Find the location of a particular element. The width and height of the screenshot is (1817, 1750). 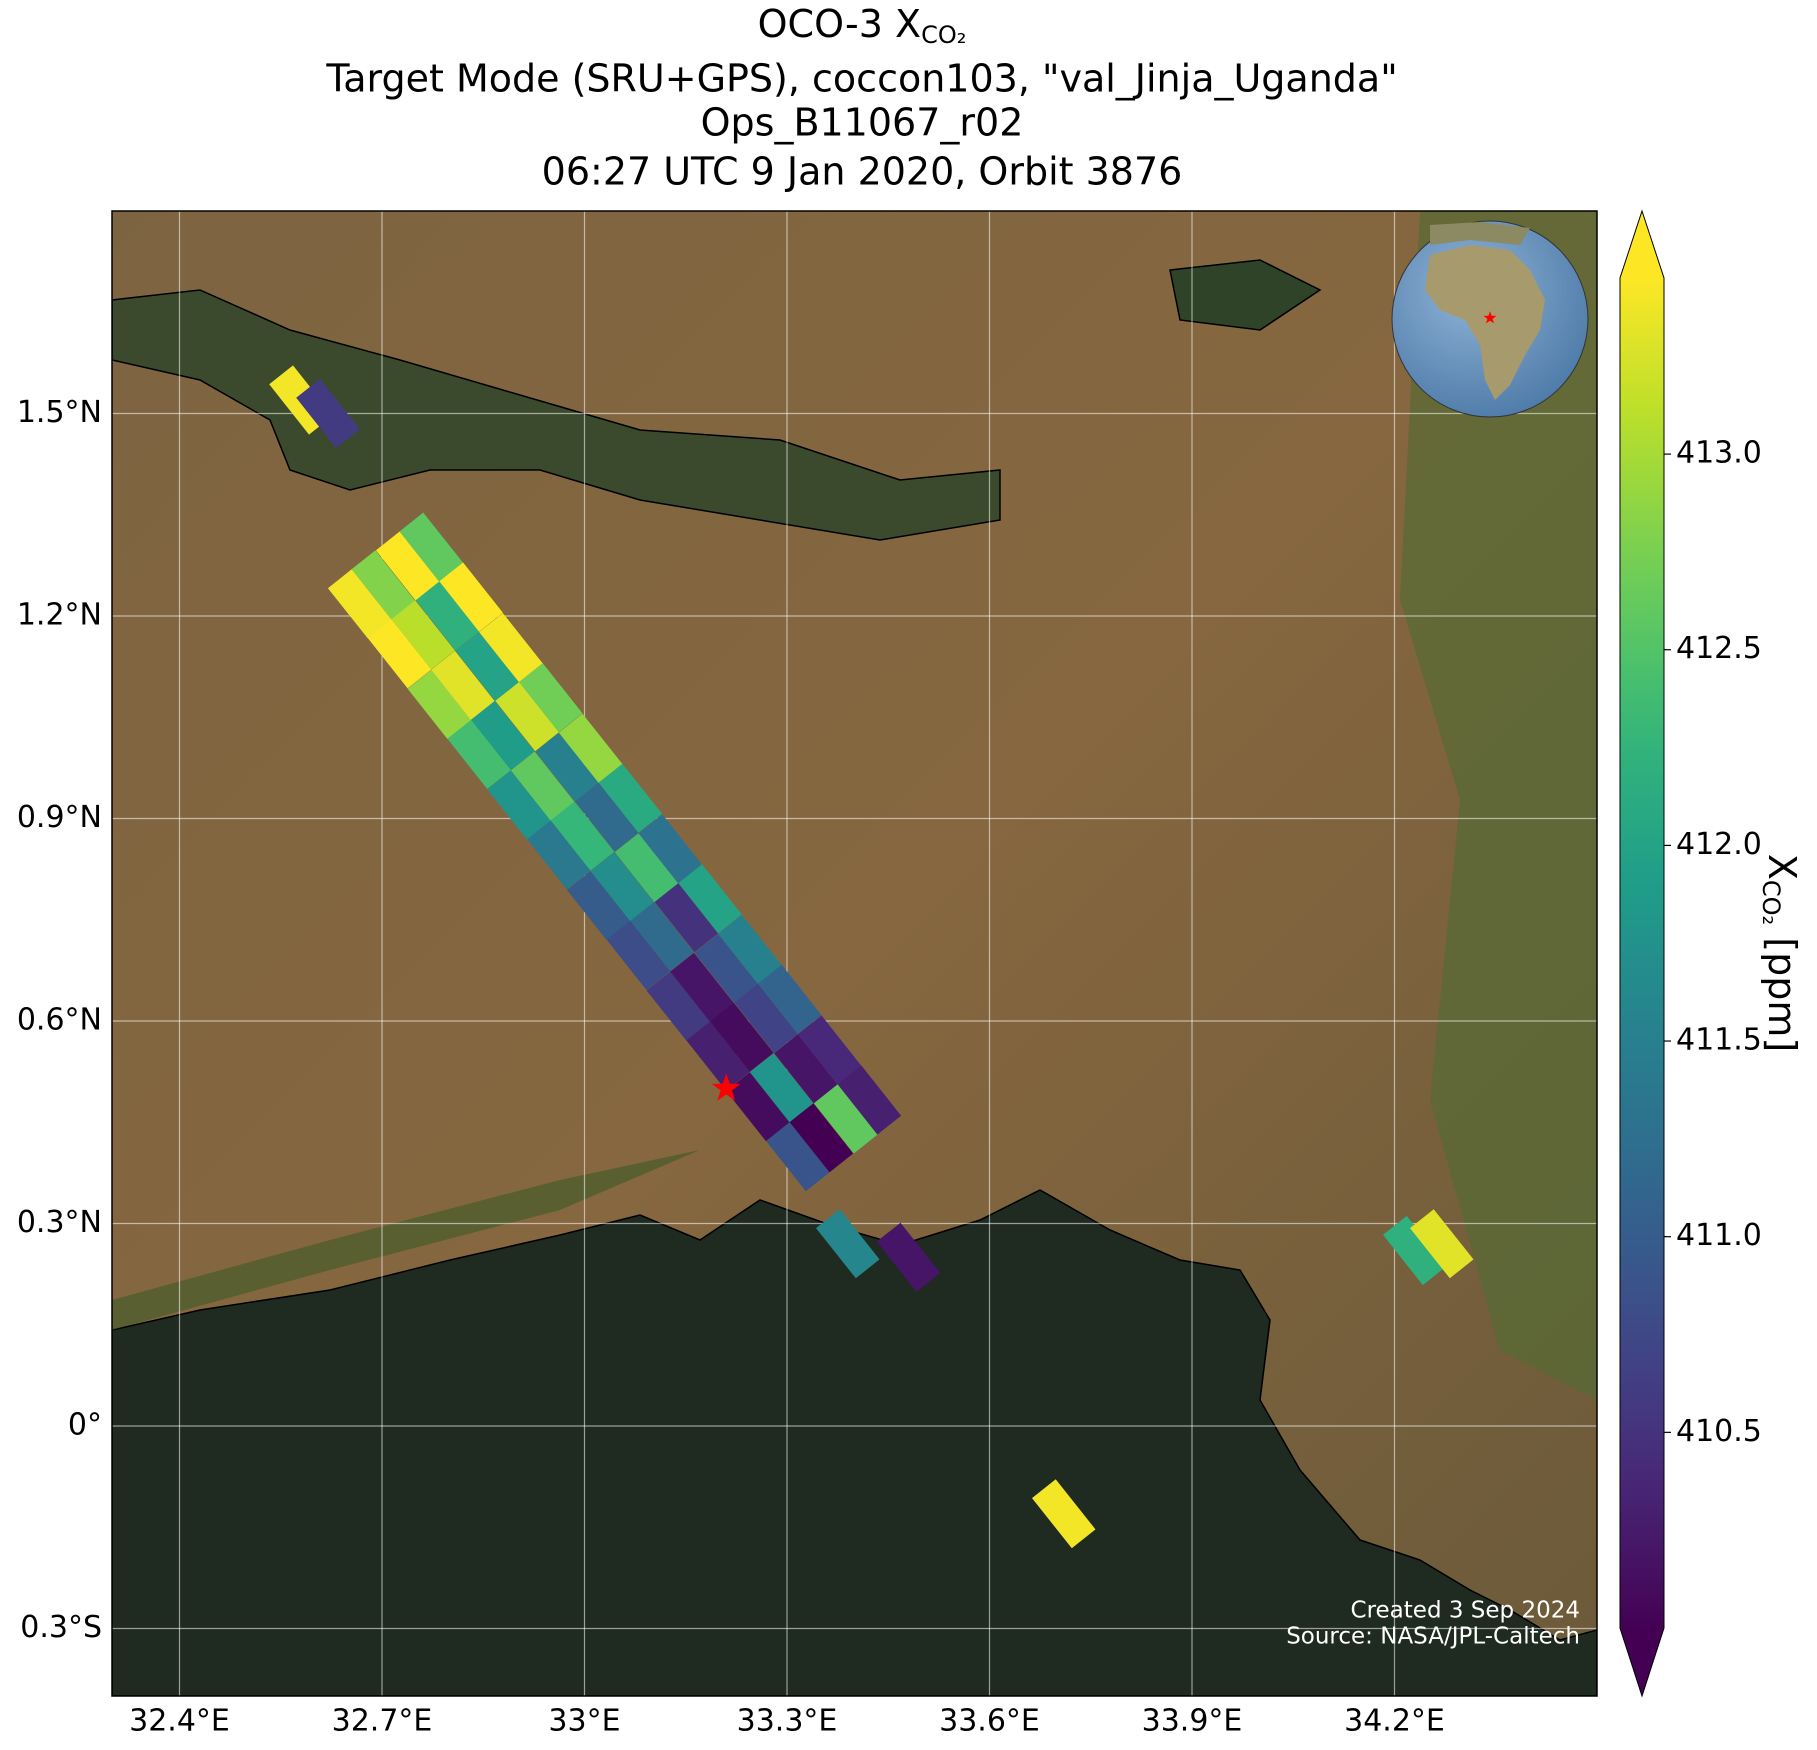

subtitle: Ops_B11067_r02 is located at coordinates (862, 123).